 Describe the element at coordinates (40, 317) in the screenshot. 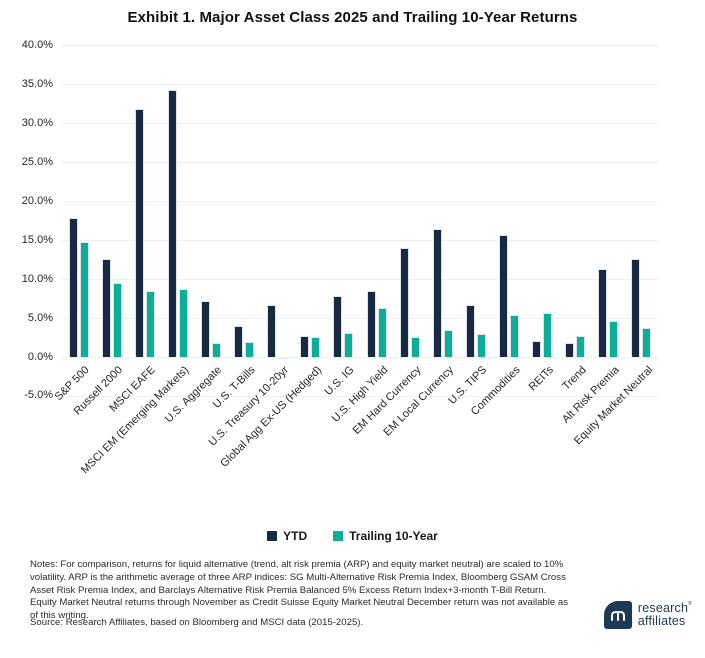

I see `y-axis-tick-label: 5.0%` at that location.